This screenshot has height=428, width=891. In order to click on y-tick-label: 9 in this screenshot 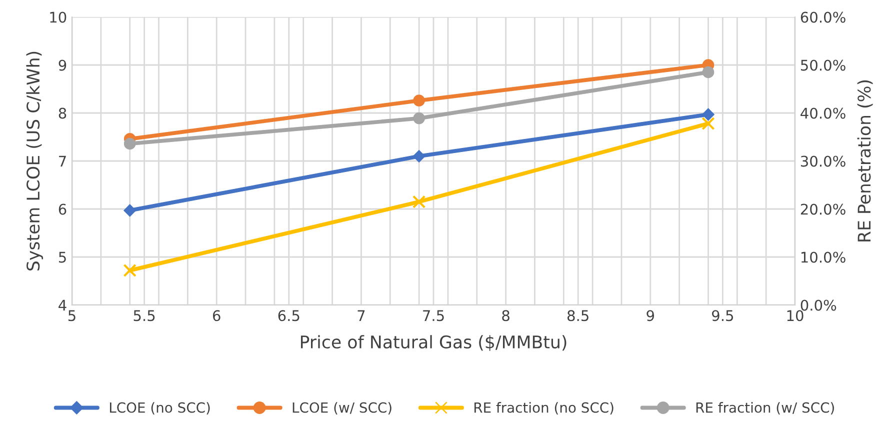, I will do `click(62, 65)`.